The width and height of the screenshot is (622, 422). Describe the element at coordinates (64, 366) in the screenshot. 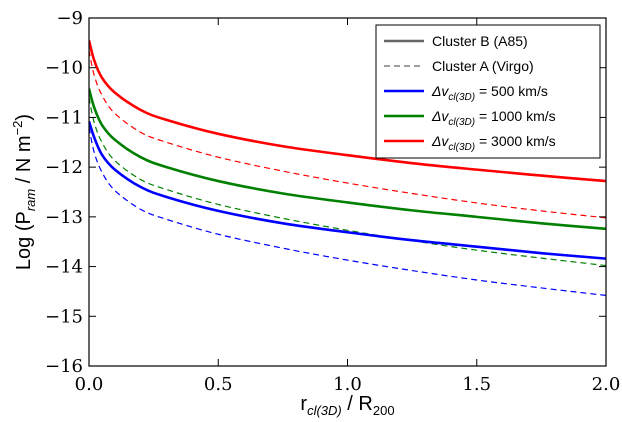

I see `y-tick-label: −16` at that location.